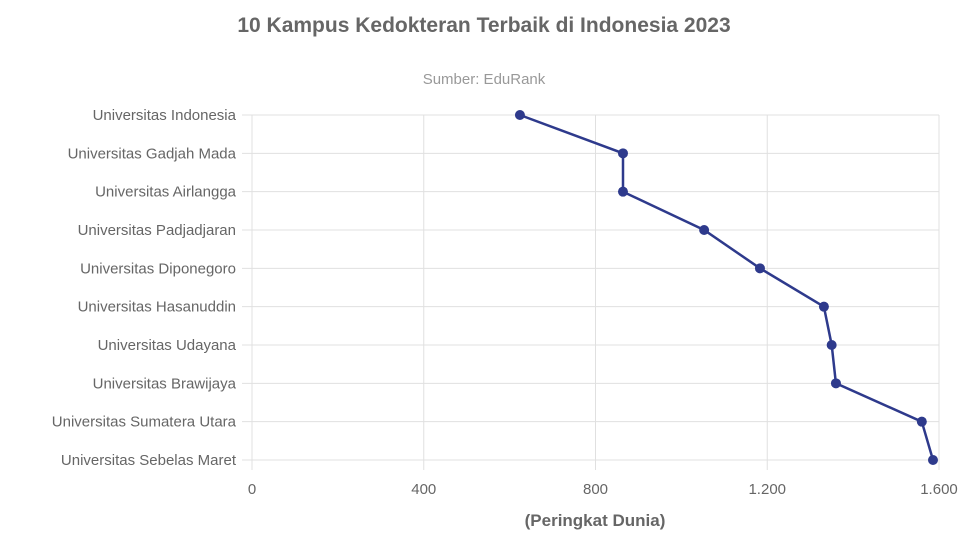 This screenshot has height=543, width=968. What do you see at coordinates (149, 460) in the screenshot?
I see `y-tick-label: Universitas Sebelas Maret` at bounding box center [149, 460].